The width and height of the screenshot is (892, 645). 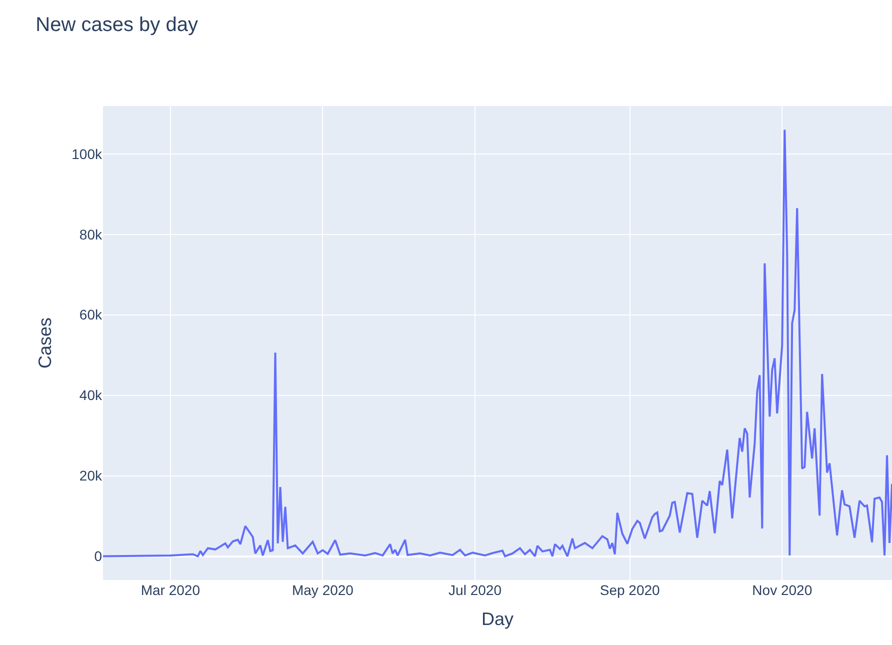 What do you see at coordinates (475, 590) in the screenshot?
I see `x-tick-label: Jul 2020` at bounding box center [475, 590].